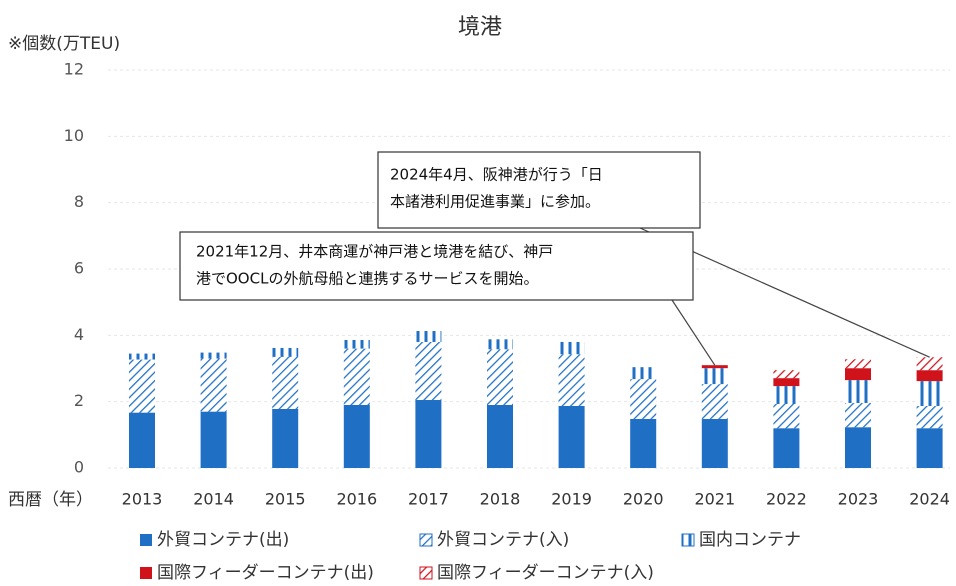  Describe the element at coordinates (495, 202) in the screenshot. I see `annotation-text: 本諸港利用促進事業」に参加。` at that location.